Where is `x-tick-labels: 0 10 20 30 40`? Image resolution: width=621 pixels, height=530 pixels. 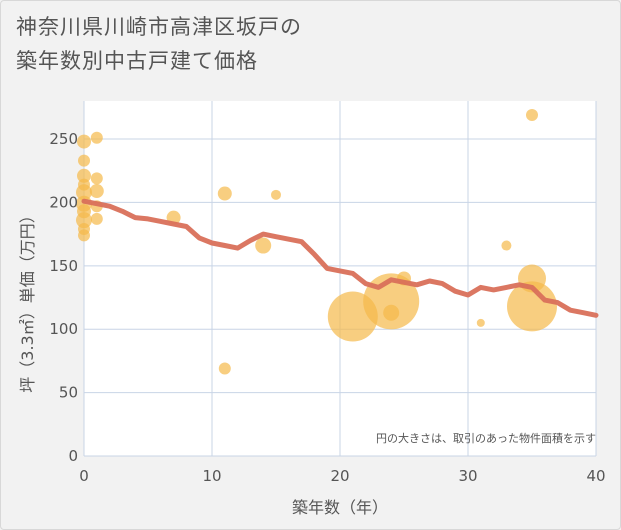
x-tick-labels: 0 10 20 30 40 is located at coordinates (342, 476).